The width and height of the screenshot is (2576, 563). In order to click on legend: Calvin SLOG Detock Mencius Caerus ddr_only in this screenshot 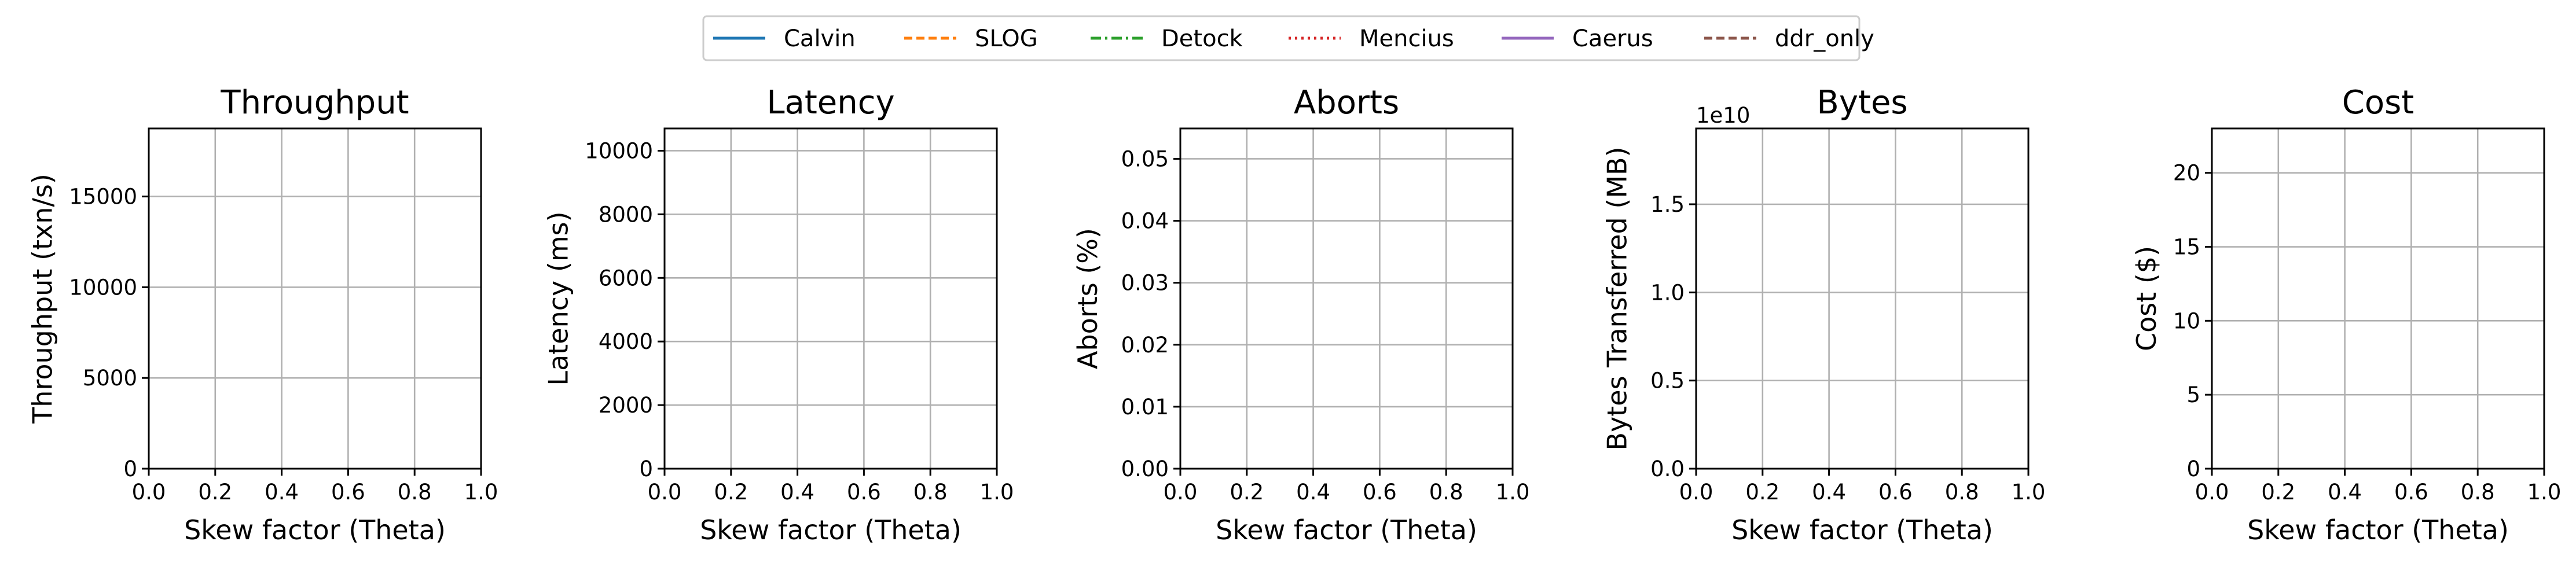, I will do `click(1288, 38)`.